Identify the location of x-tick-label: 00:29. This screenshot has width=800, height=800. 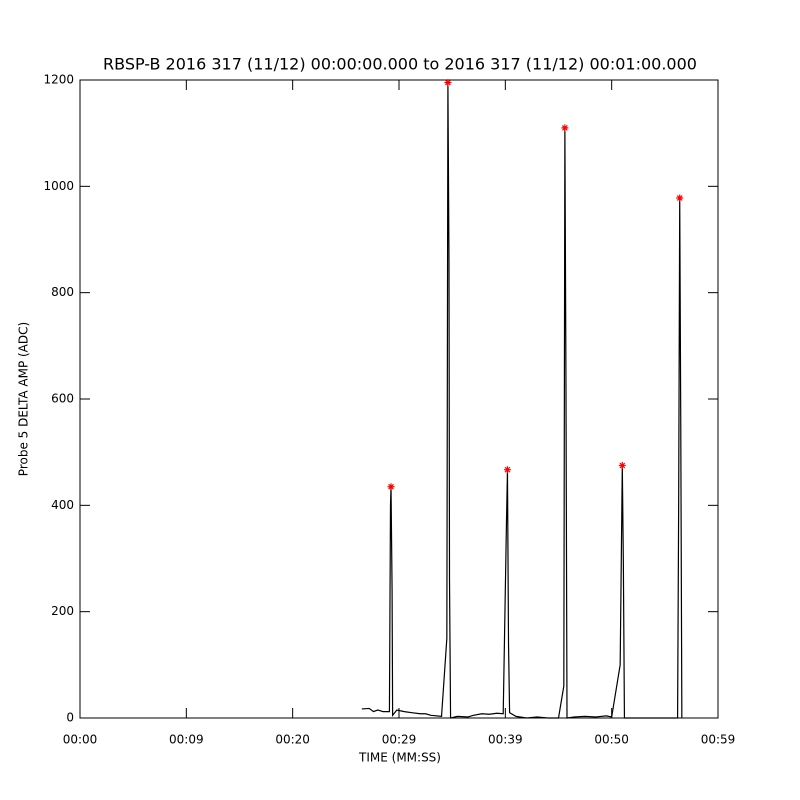
(399, 740).